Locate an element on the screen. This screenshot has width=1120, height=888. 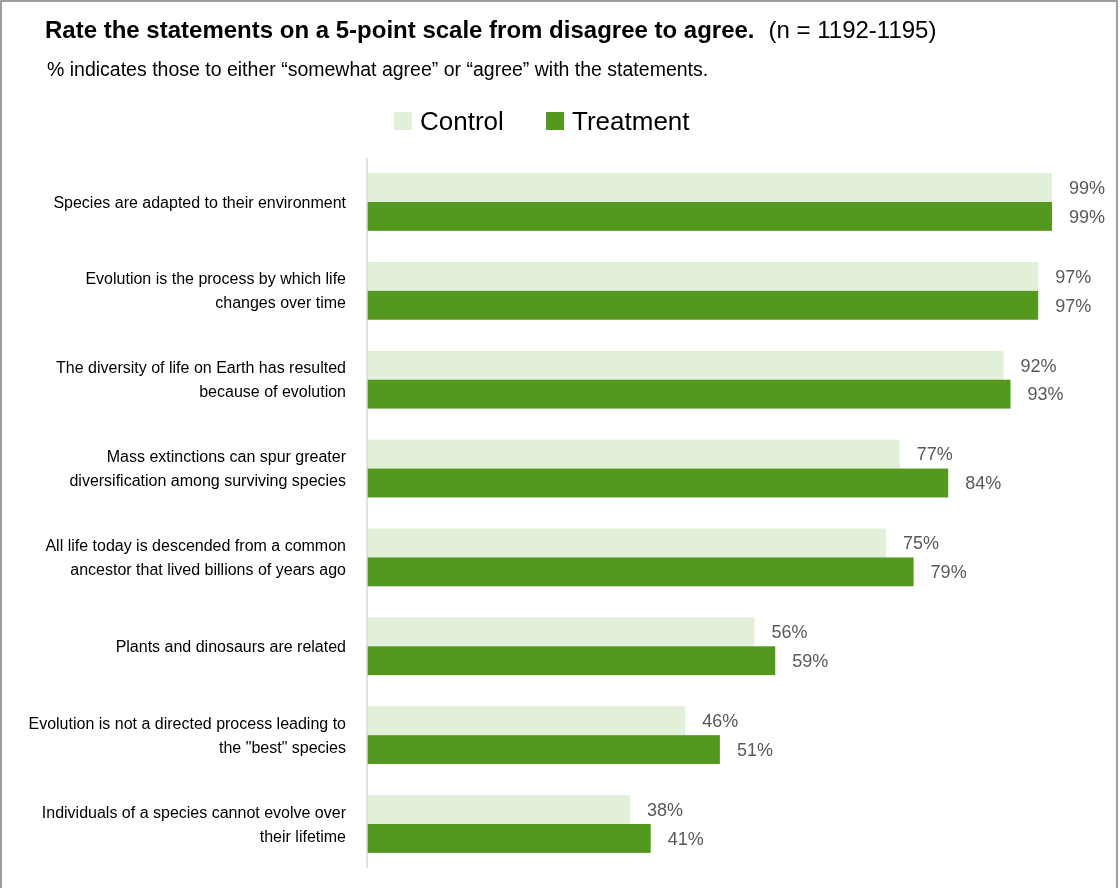
y-tick-label: Species are adapted to their environment is located at coordinates (200, 202).